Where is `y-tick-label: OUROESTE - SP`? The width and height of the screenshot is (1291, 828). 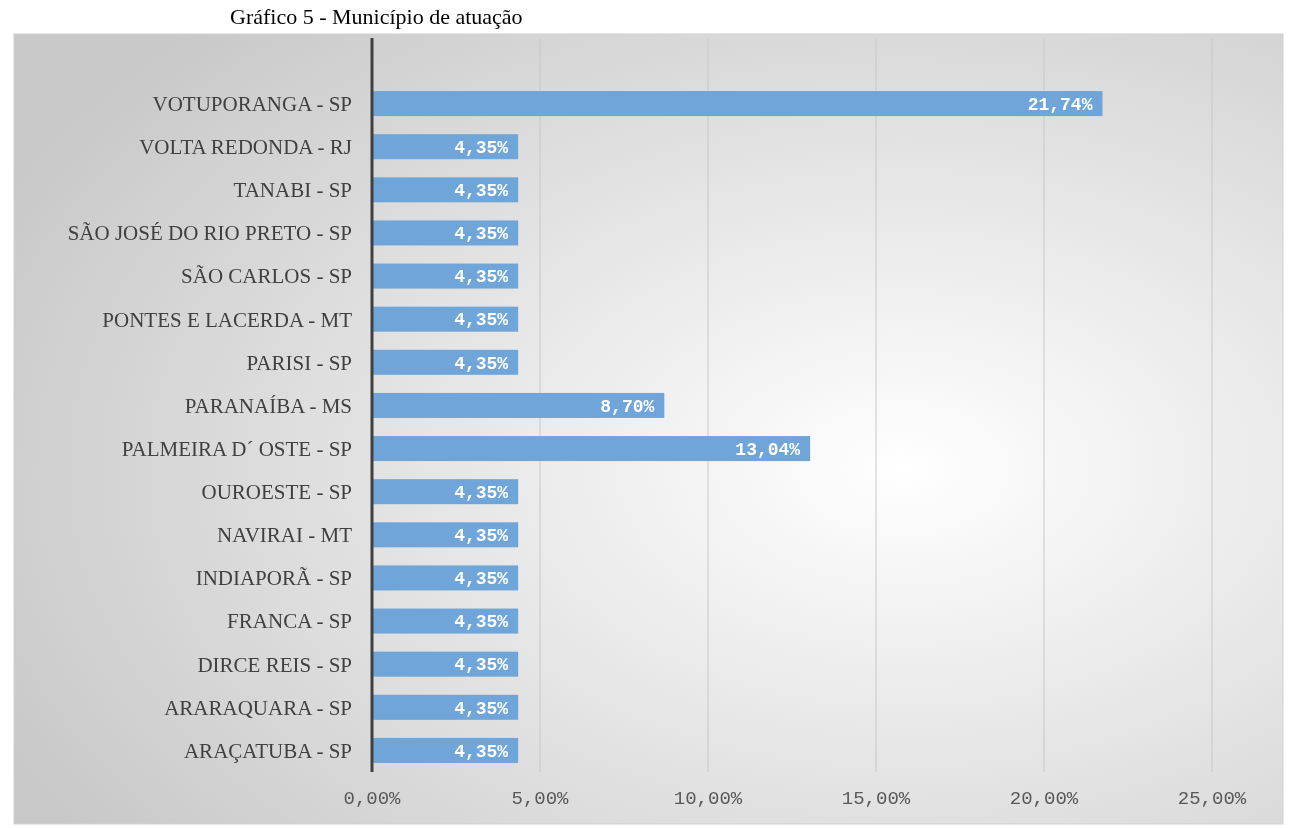
y-tick-label: OUROESTE - SP is located at coordinates (276, 492).